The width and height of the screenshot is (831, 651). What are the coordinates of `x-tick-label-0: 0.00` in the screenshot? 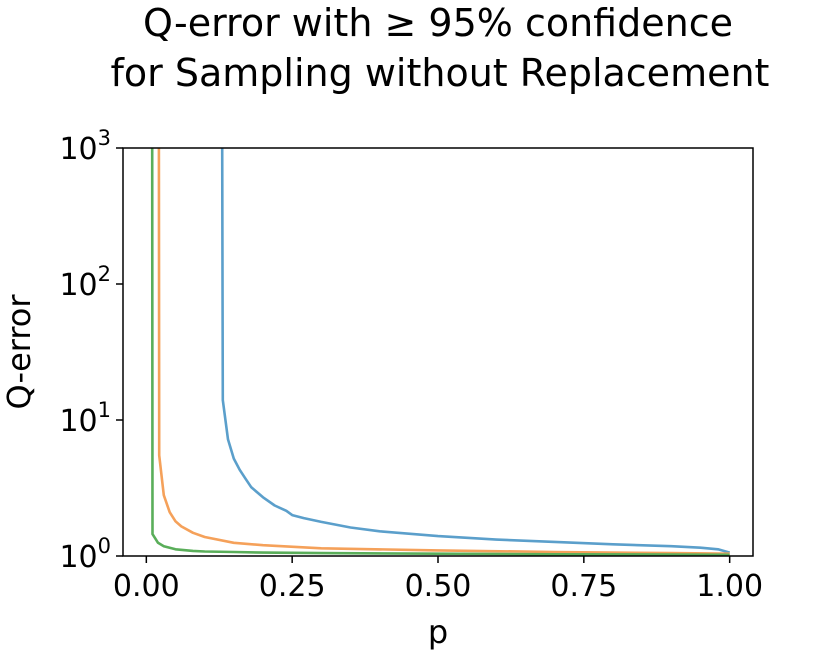 It's located at (146, 586).